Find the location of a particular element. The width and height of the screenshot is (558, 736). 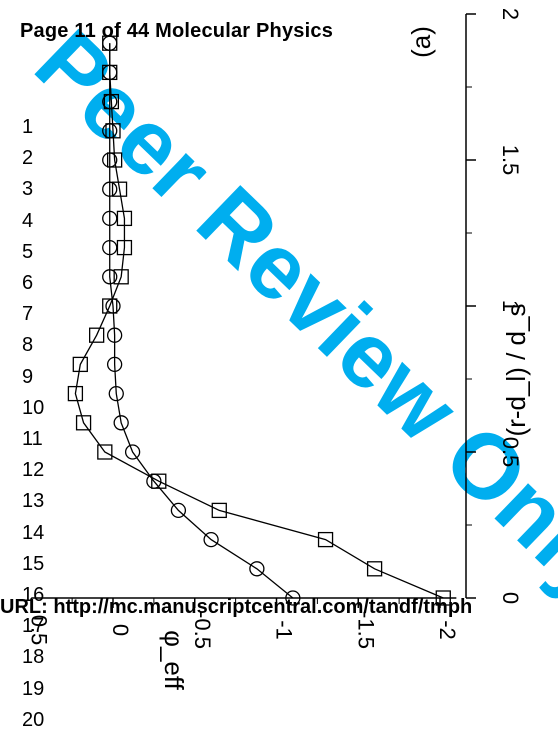

line-number: 6 is located at coordinates (28, 283).